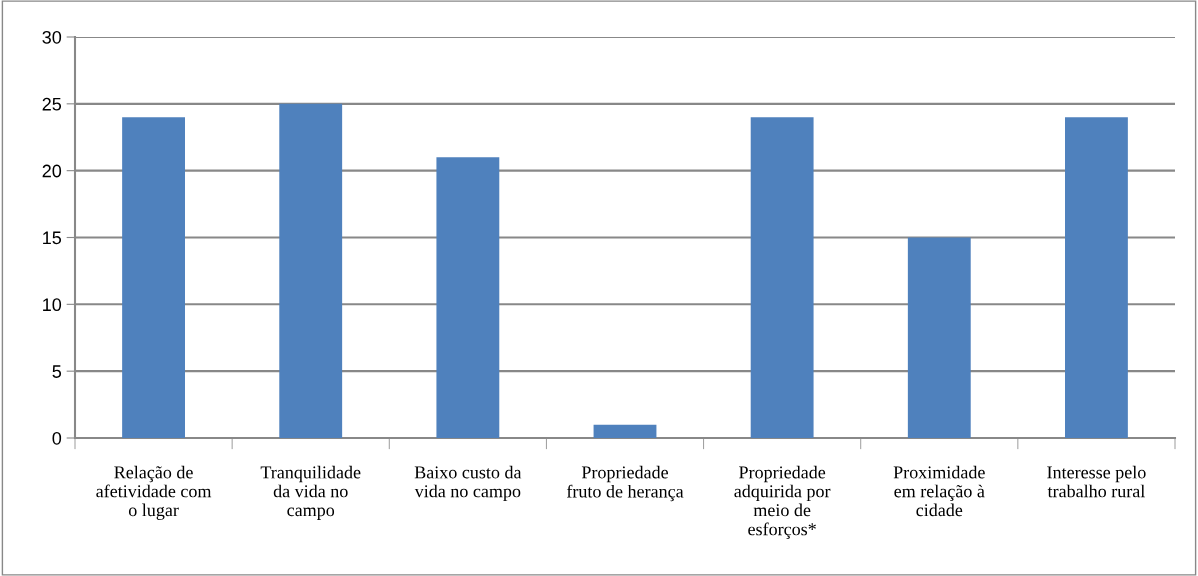 Image resolution: width=1198 pixels, height=576 pixels. Describe the element at coordinates (57, 438) in the screenshot. I see `y-tick-label: 0` at that location.